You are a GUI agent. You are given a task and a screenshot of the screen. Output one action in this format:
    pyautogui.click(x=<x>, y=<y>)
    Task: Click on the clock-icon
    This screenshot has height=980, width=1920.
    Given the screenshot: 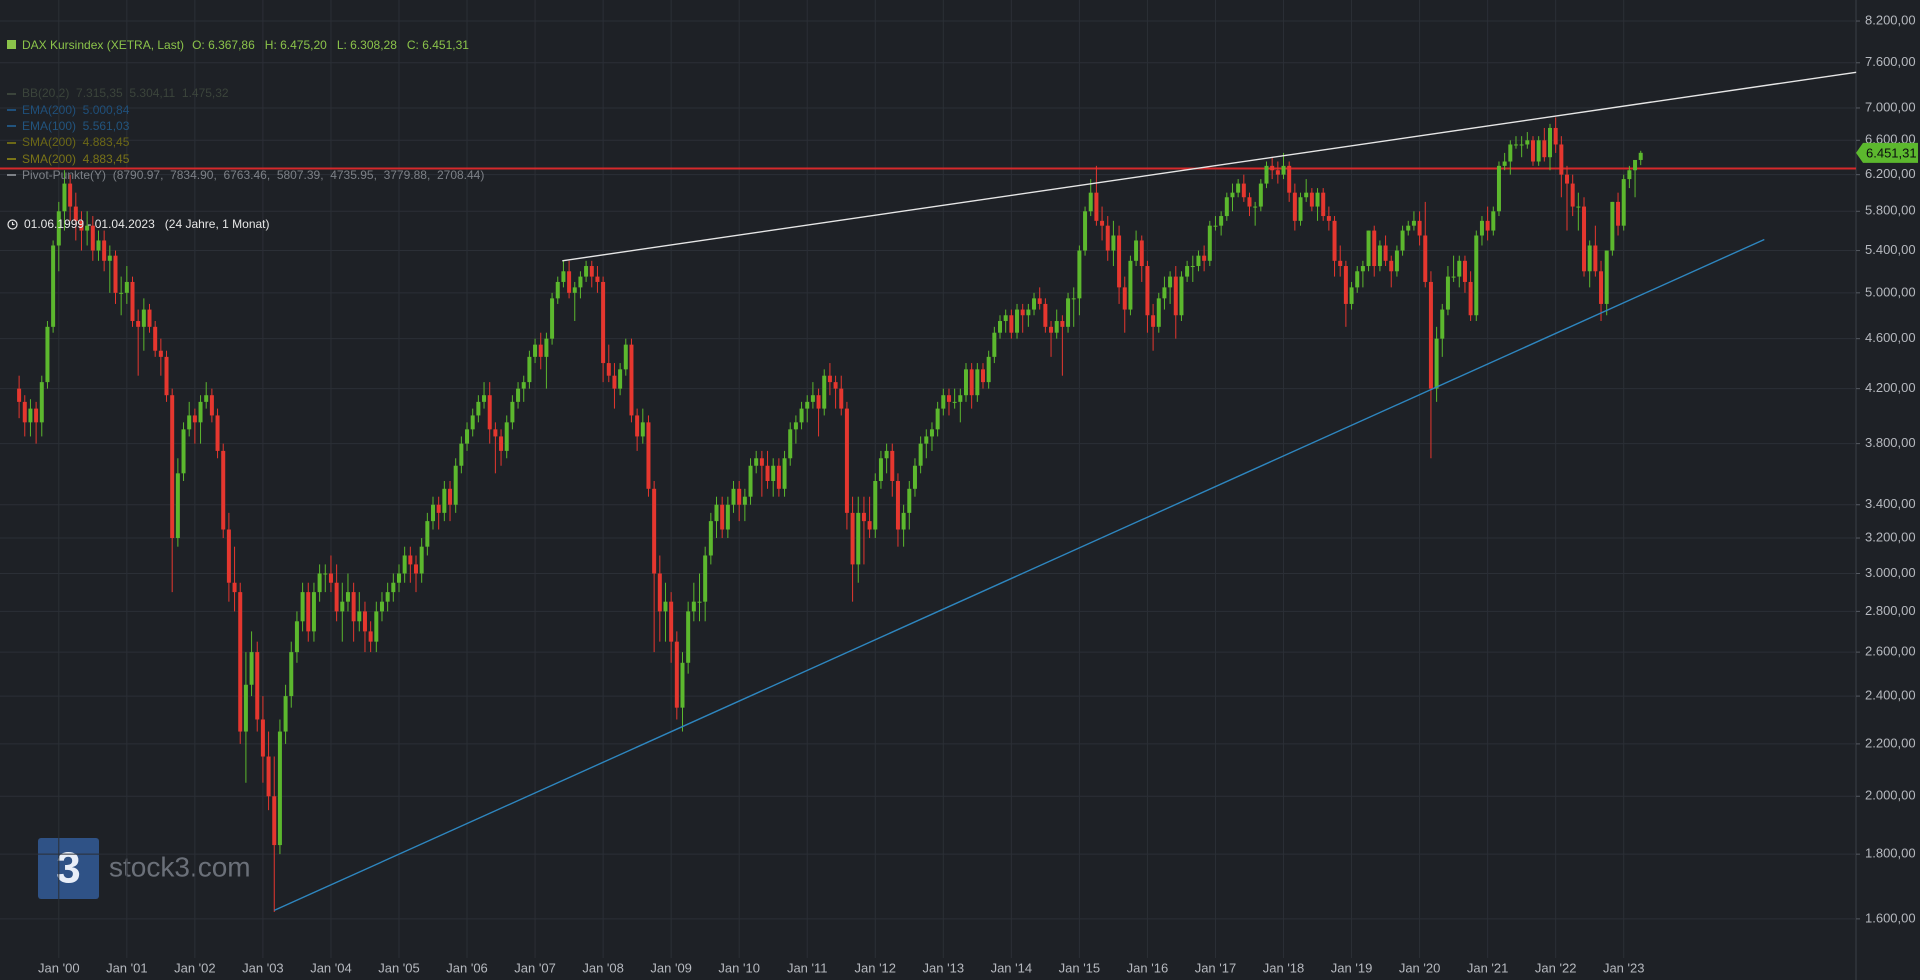 What is the action you would take?
    pyautogui.click(x=12, y=224)
    